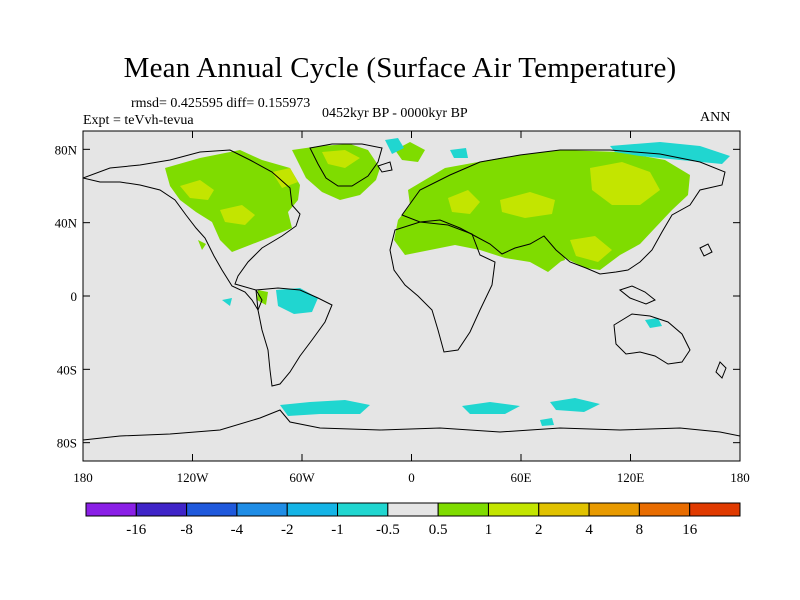 This screenshot has height=600, width=800. Describe the element at coordinates (521, 477) in the screenshot. I see `lon-tick-label: 60E` at that location.